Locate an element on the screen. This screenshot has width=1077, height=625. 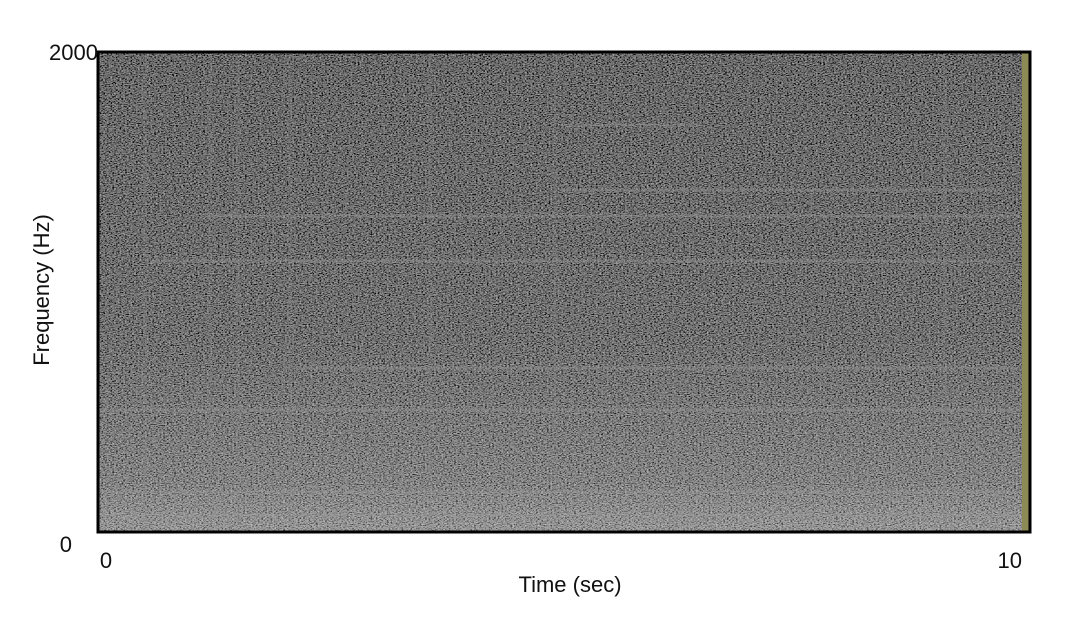
y-tick-label: 0 is located at coordinates (66, 544).